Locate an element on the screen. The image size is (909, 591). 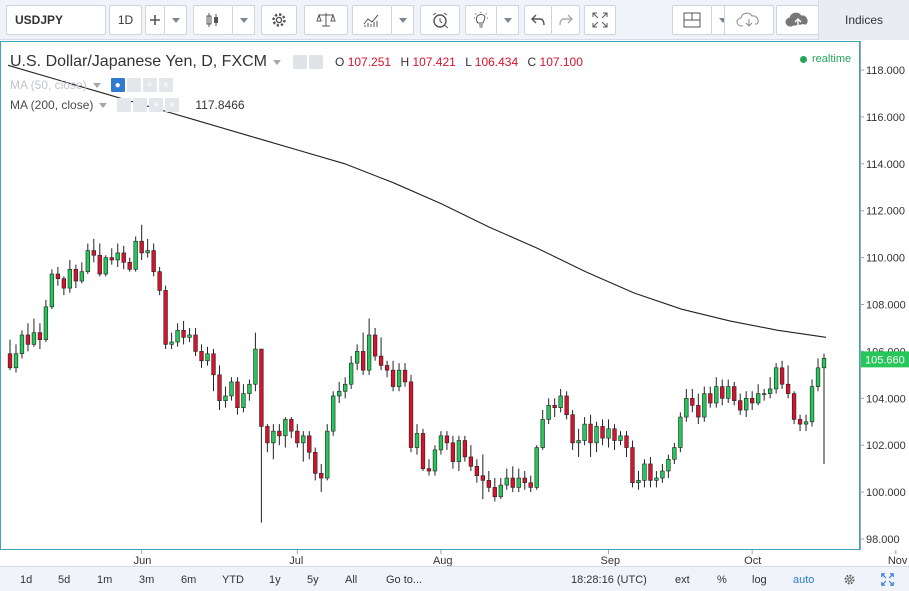
clock-time: 18:28:16 (UTC) is located at coordinates (609, 579).